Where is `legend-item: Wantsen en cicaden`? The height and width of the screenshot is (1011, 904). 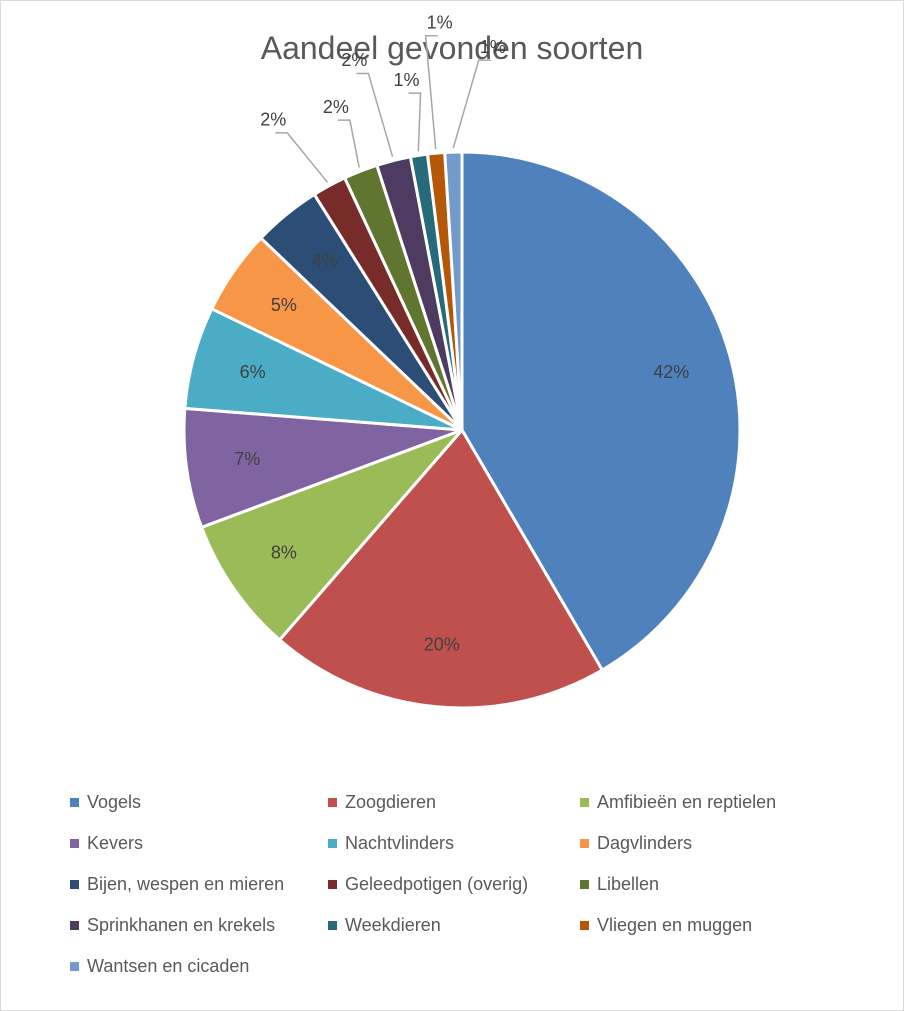
legend-item: Wantsen en cicaden is located at coordinates (159, 966).